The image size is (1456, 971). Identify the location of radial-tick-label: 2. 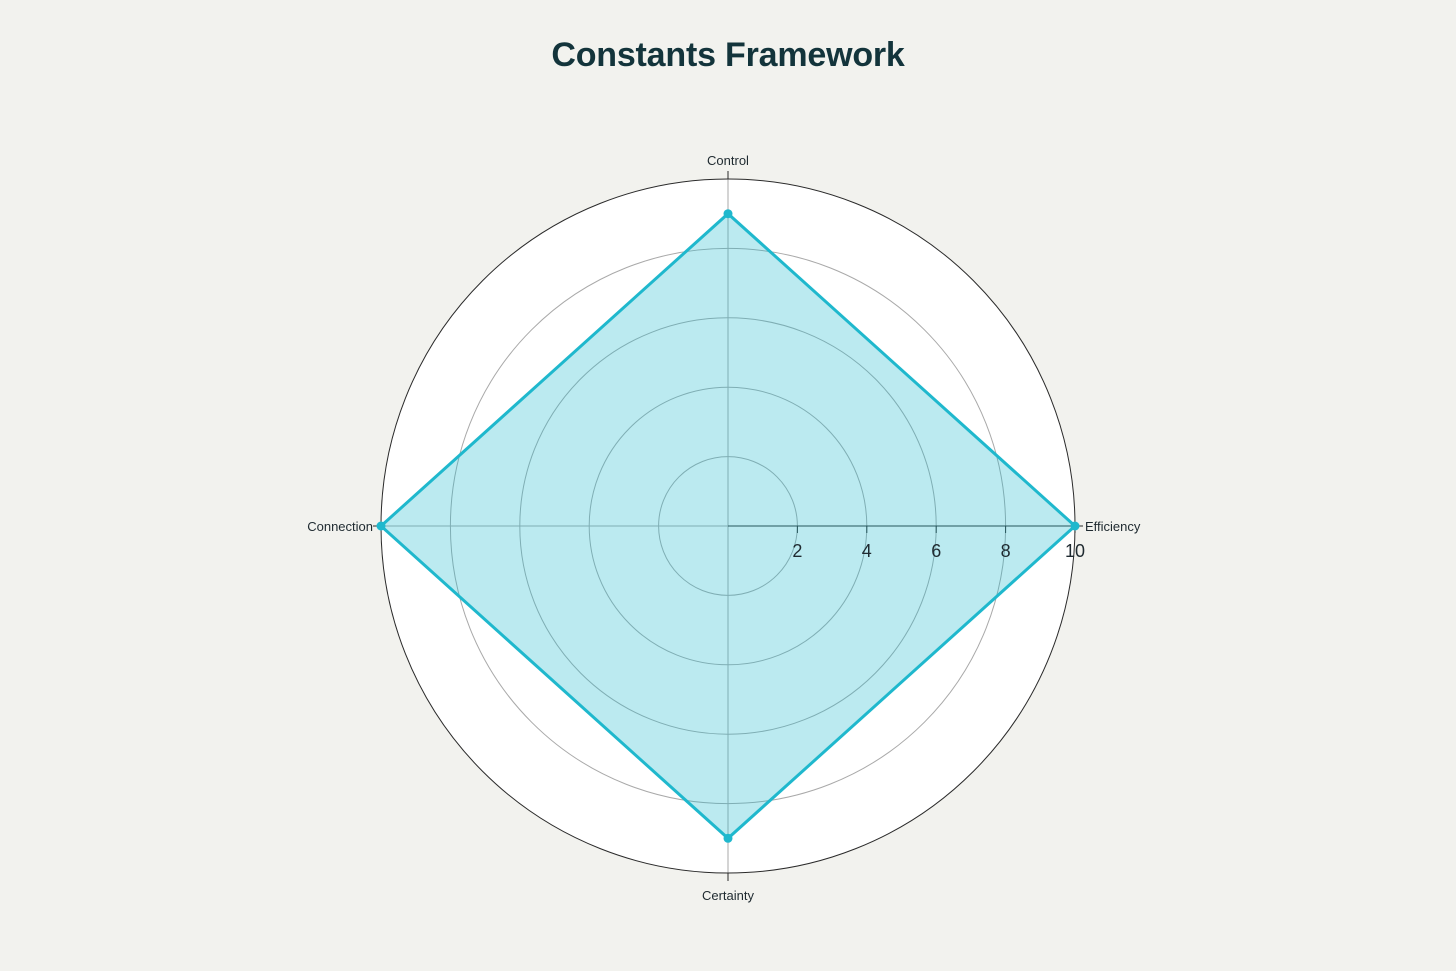
(797, 551).